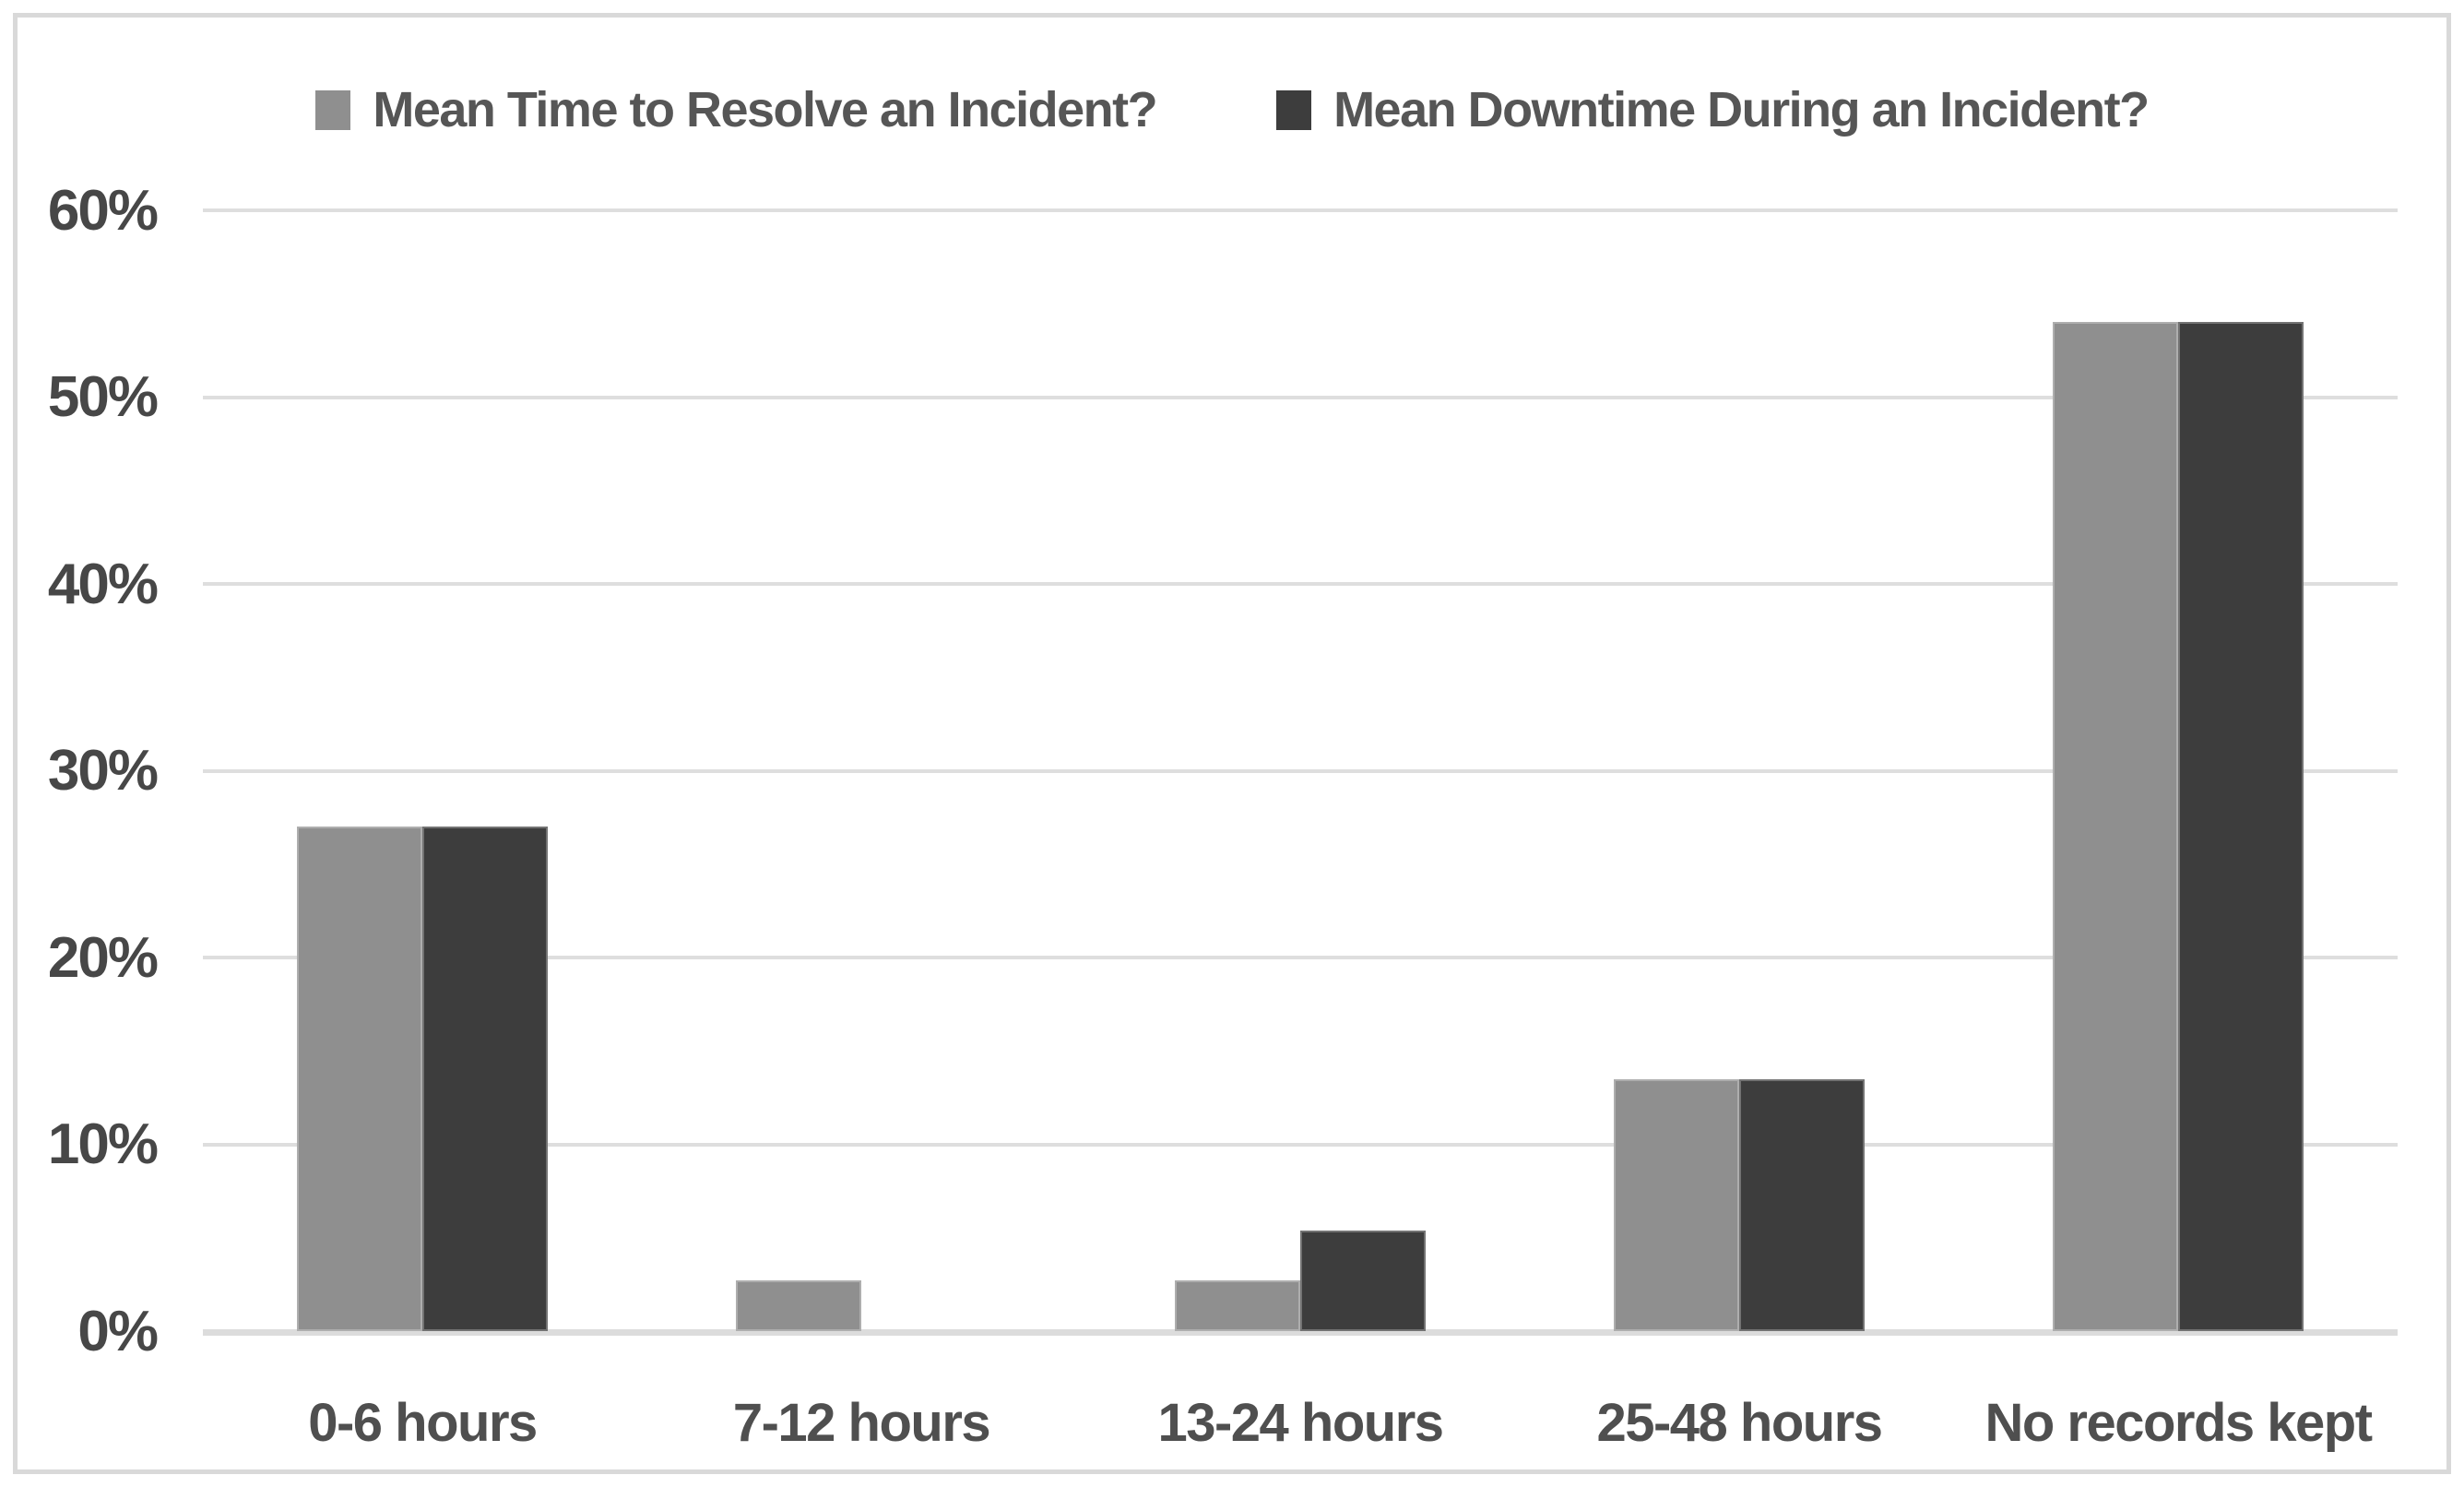 The height and width of the screenshot is (1487, 2464). Describe the element at coordinates (1740, 1423) in the screenshot. I see `x-axis-category-label: 25-48 hours` at that location.